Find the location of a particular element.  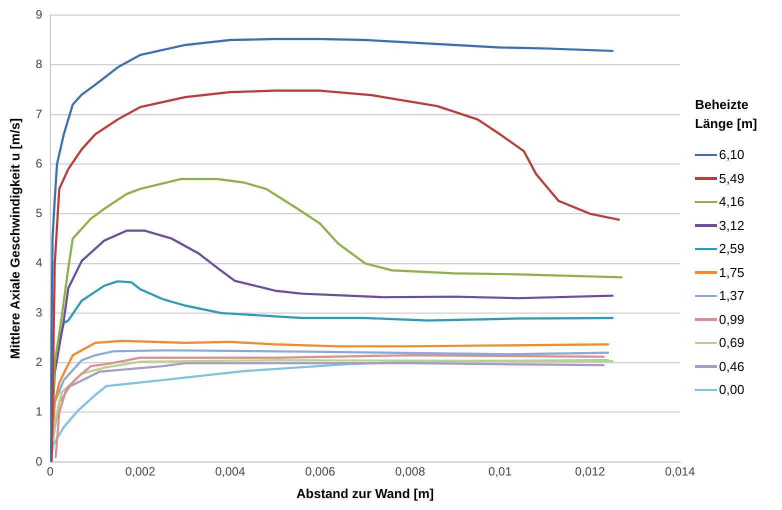

legend-title: Beheizte Länge [m] is located at coordinates (726, 114).